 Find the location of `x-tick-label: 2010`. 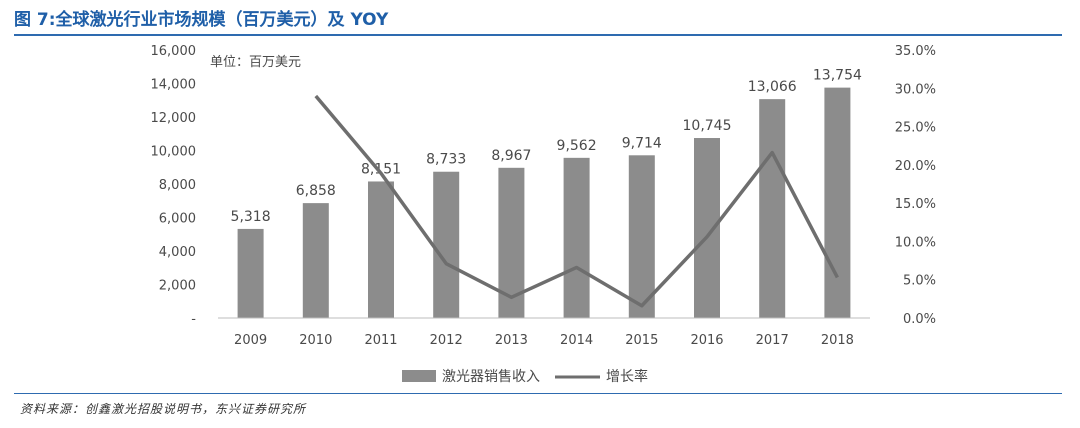

x-tick-label: 2010 is located at coordinates (315, 340).